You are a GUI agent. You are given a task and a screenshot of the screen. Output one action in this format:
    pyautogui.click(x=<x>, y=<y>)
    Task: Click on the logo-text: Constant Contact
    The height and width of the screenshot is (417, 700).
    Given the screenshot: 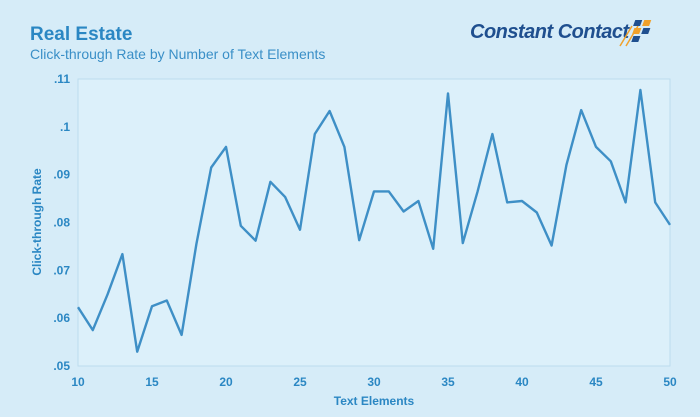 What is the action you would take?
    pyautogui.click(x=549, y=32)
    